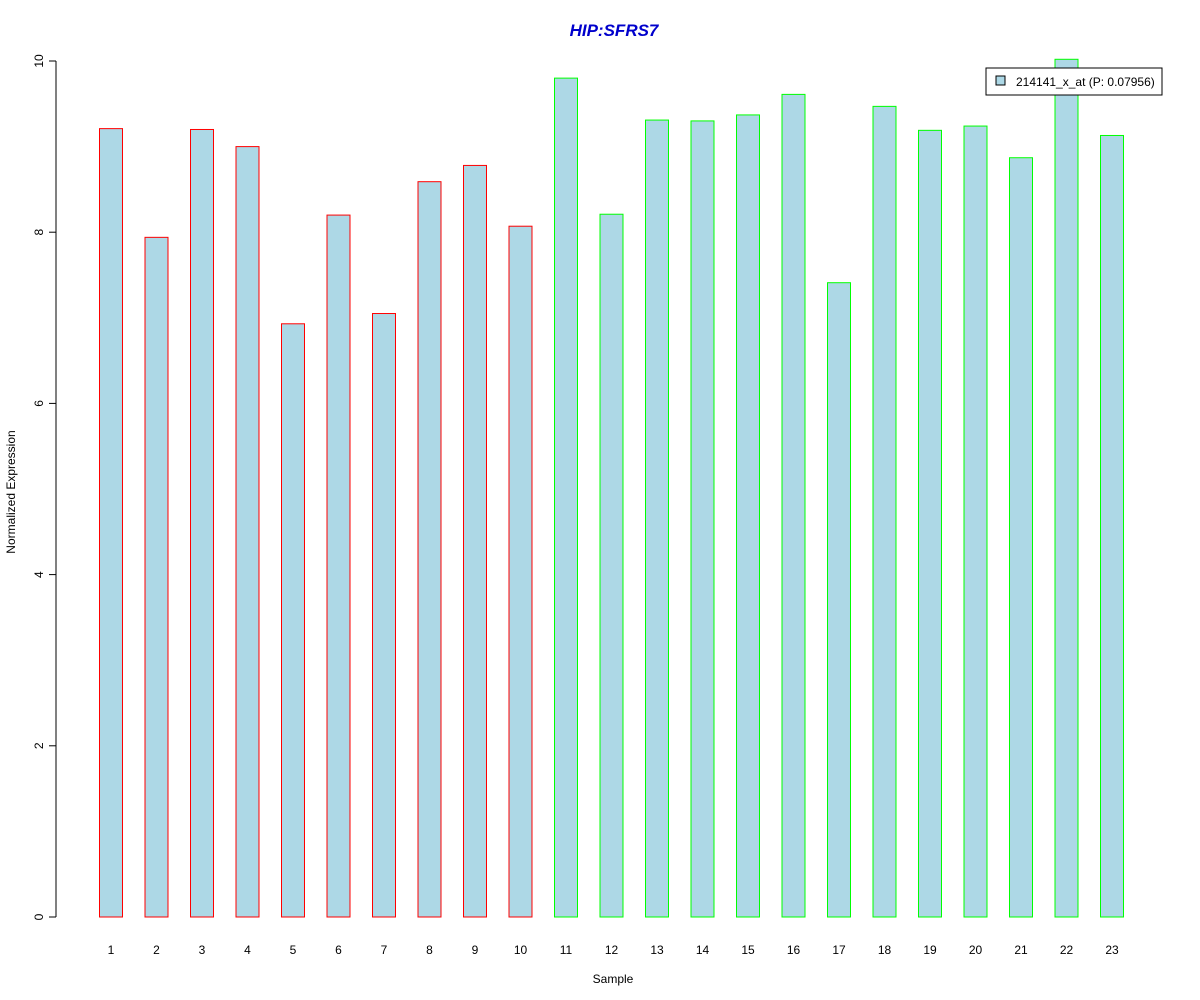  What do you see at coordinates (521, 950) in the screenshot?
I see `x-tick-label: 10` at bounding box center [521, 950].